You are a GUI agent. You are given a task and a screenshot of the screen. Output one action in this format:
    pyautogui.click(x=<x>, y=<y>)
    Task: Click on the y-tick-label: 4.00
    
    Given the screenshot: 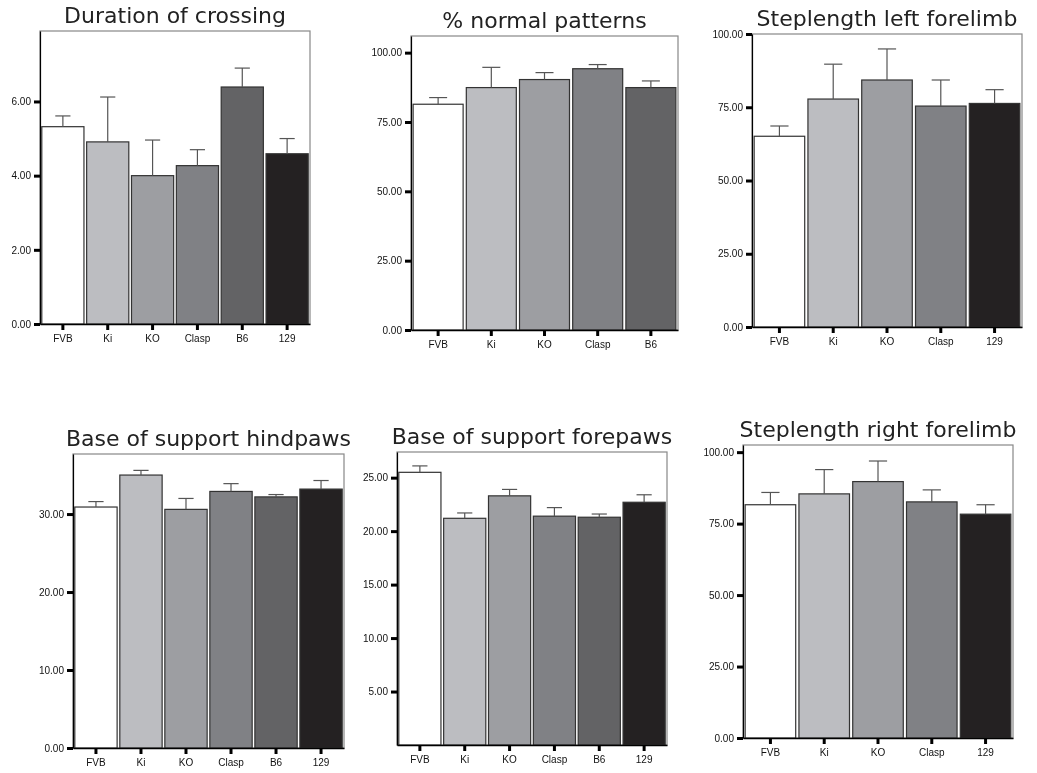 What is the action you would take?
    pyautogui.click(x=21, y=176)
    